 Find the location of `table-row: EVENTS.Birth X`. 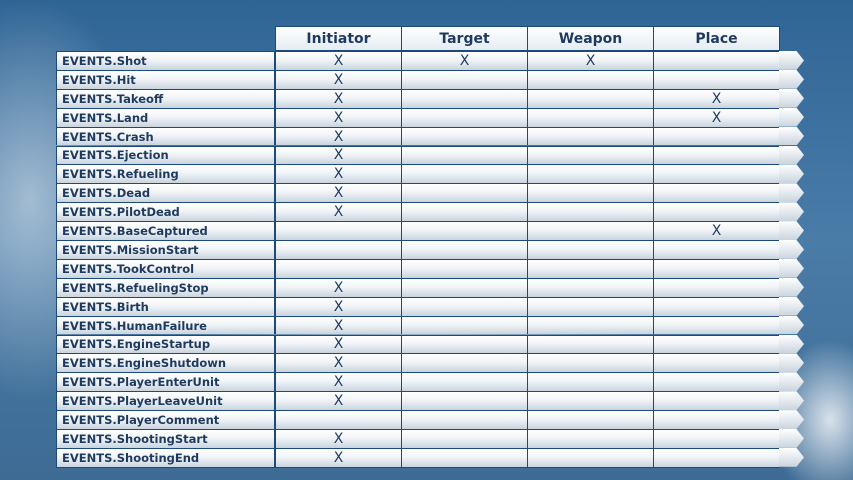

table-row: EVENTS.Birth X is located at coordinates (430, 306).